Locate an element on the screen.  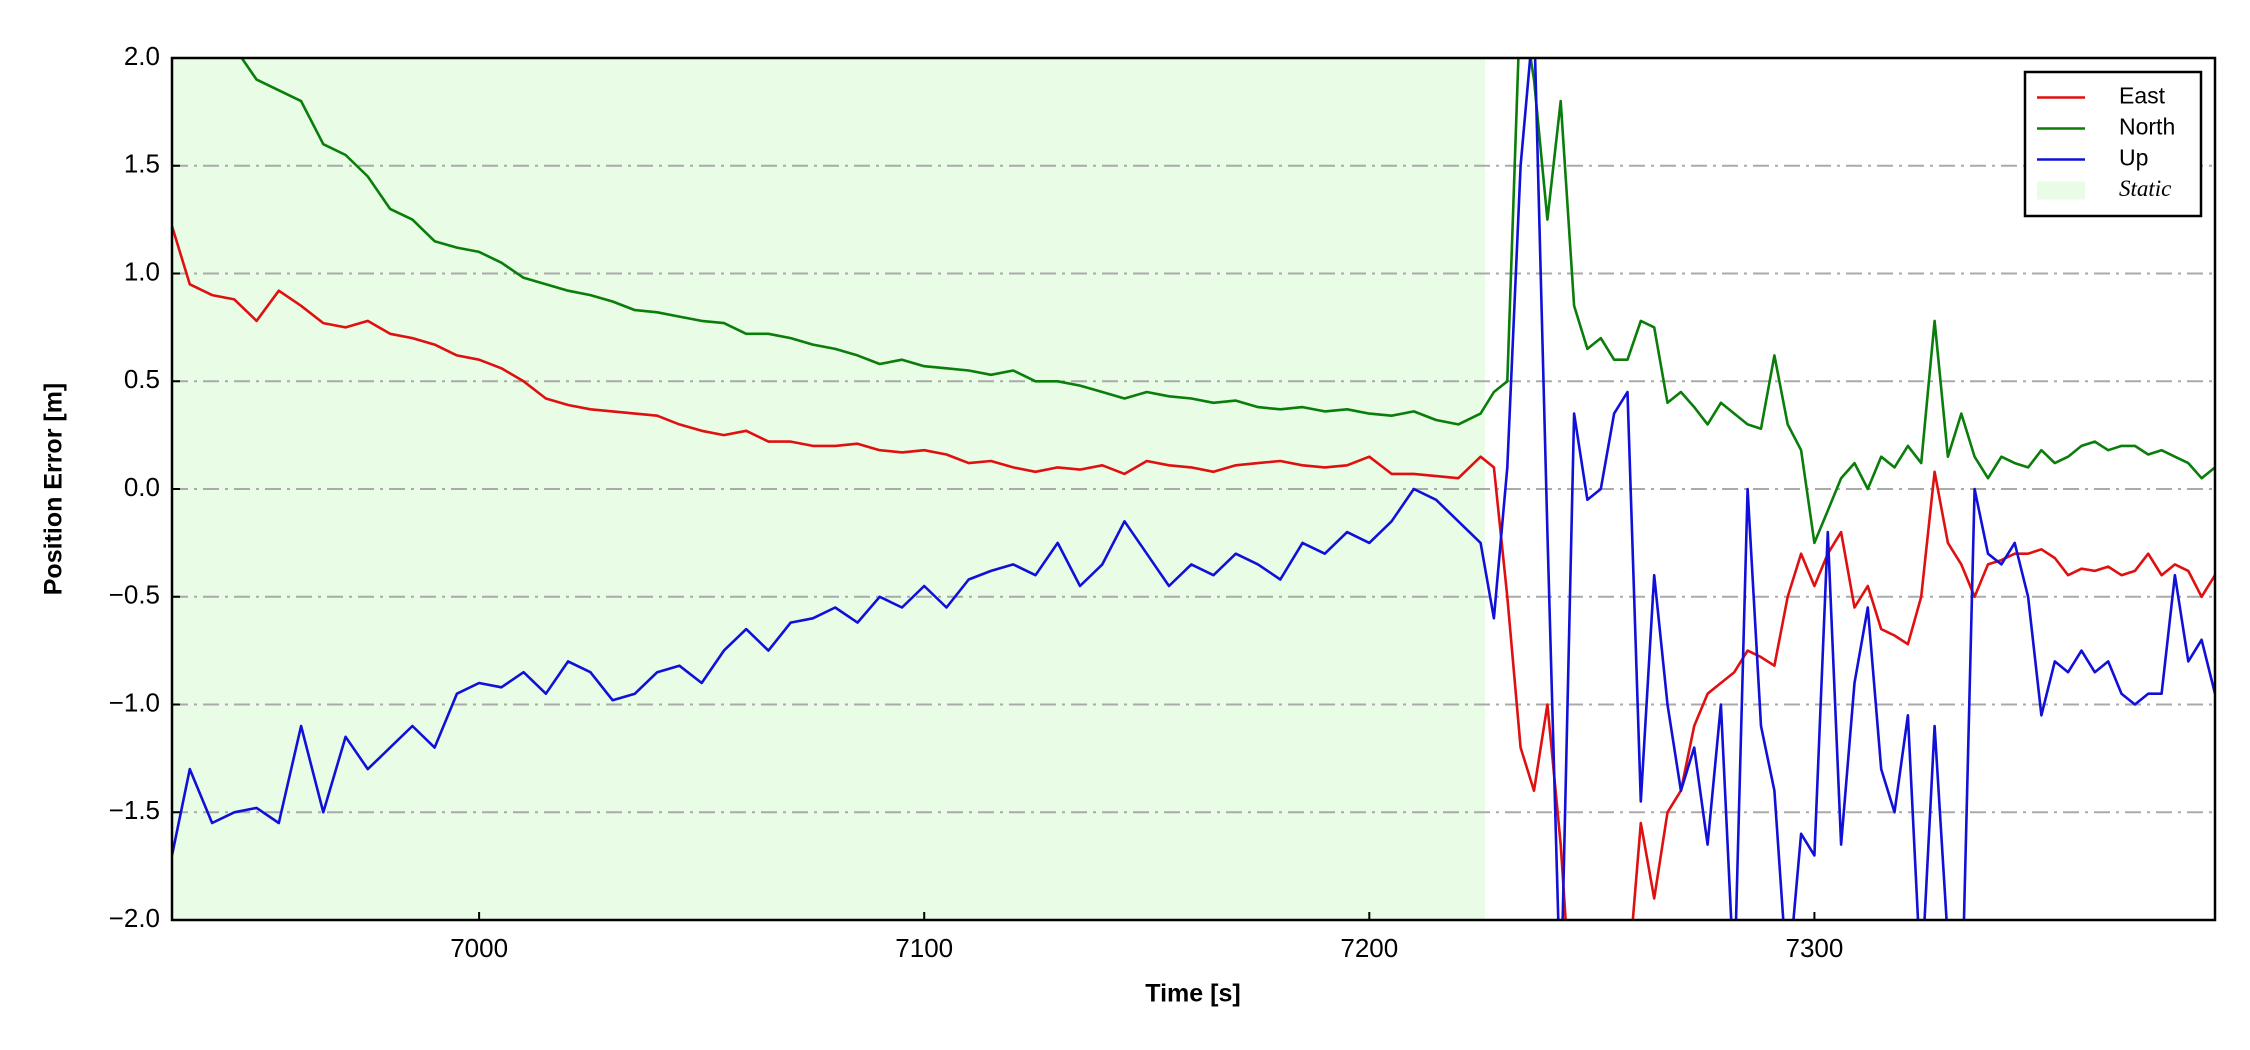
legend-label: East is located at coordinates (2142, 96).